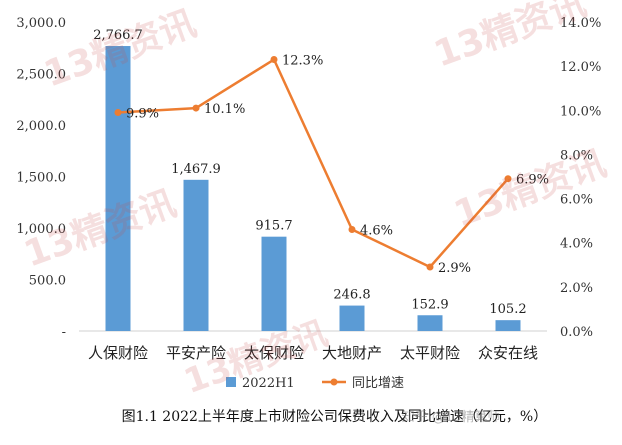 This screenshot has width=622, height=445. Describe the element at coordinates (142, 113) in the screenshot. I see `line-value-label: 9.9%` at that location.